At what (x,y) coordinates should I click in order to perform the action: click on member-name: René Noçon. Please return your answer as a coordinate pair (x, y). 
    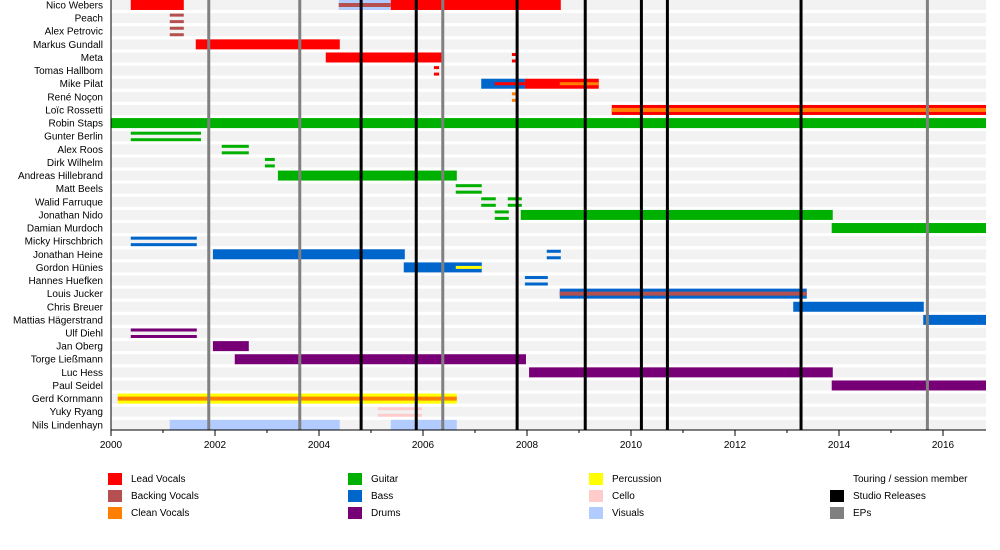
    Looking at the image, I should click on (75, 97).